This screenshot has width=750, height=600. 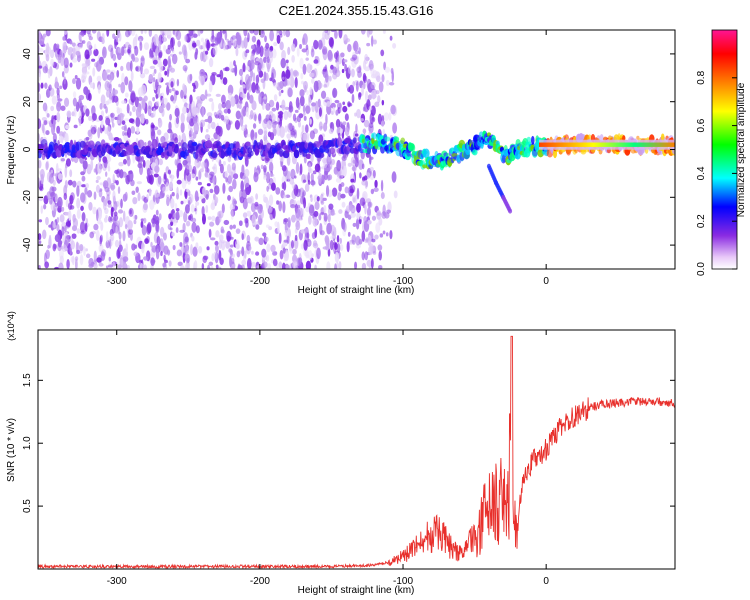 What do you see at coordinates (27, 54) in the screenshot?
I see `heatmap-y-tick-label: 40` at bounding box center [27, 54].